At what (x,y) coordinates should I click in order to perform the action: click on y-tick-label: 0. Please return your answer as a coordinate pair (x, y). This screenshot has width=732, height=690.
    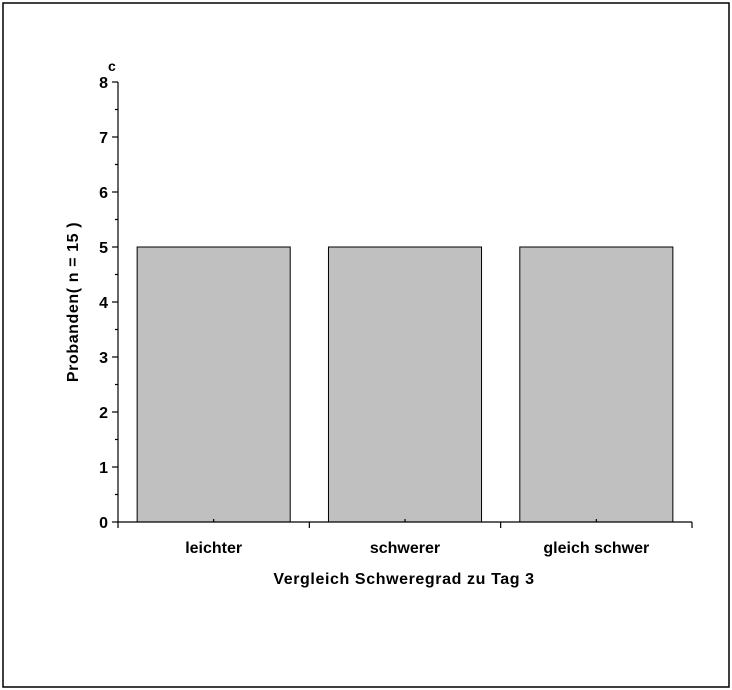
    Looking at the image, I should click on (103, 523).